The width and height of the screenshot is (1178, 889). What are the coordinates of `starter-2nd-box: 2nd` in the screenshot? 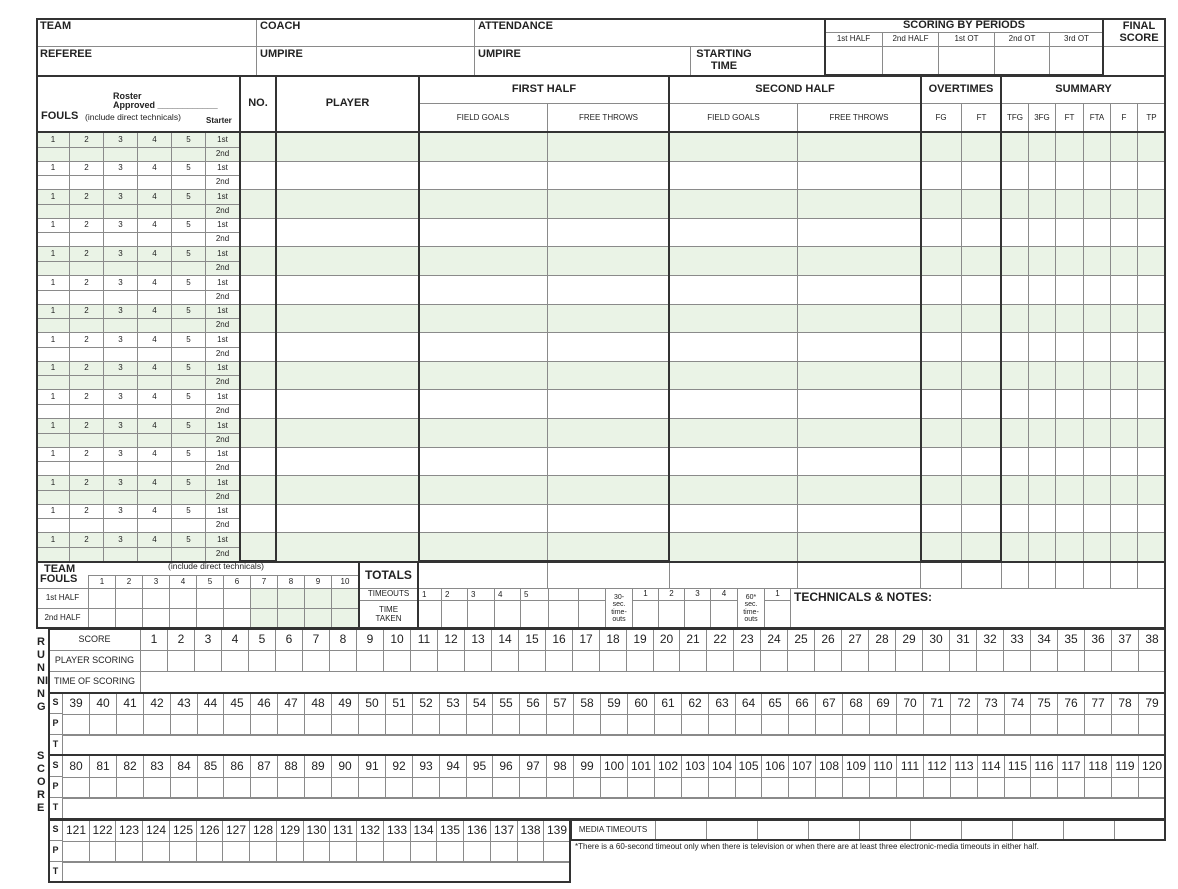 It's located at (222, 411).